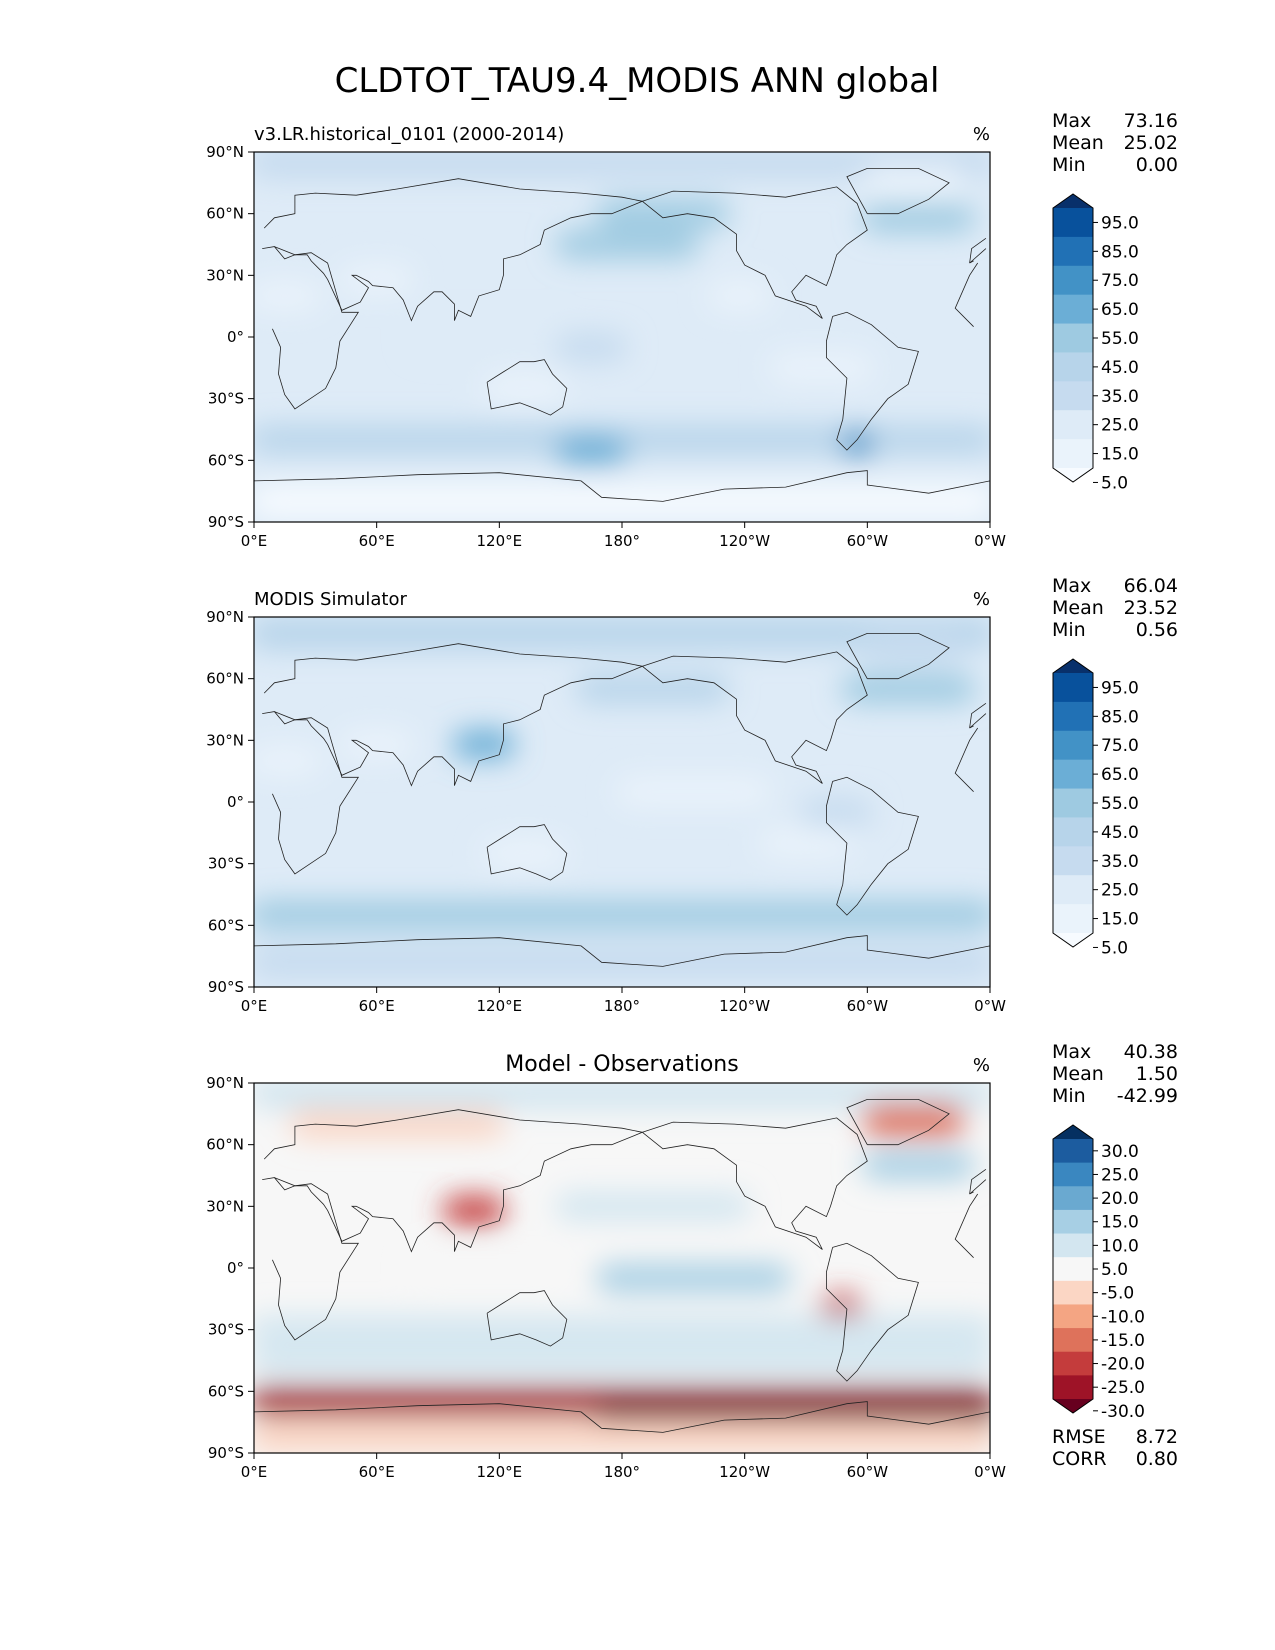 The image size is (1275, 1650). Describe the element at coordinates (1157, 1437) in the screenshot. I see `metric-value-rmse: 8.72` at that location.